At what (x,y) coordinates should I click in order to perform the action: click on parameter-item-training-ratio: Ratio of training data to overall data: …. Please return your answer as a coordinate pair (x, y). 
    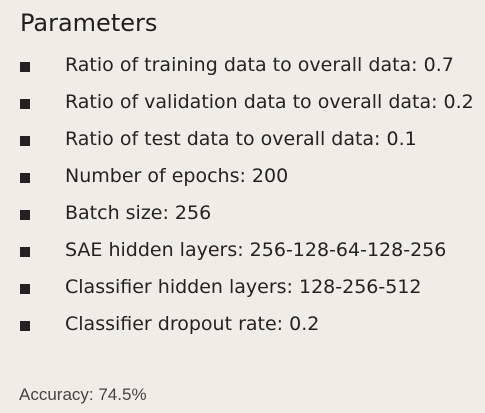
    Looking at the image, I should click on (242, 68).